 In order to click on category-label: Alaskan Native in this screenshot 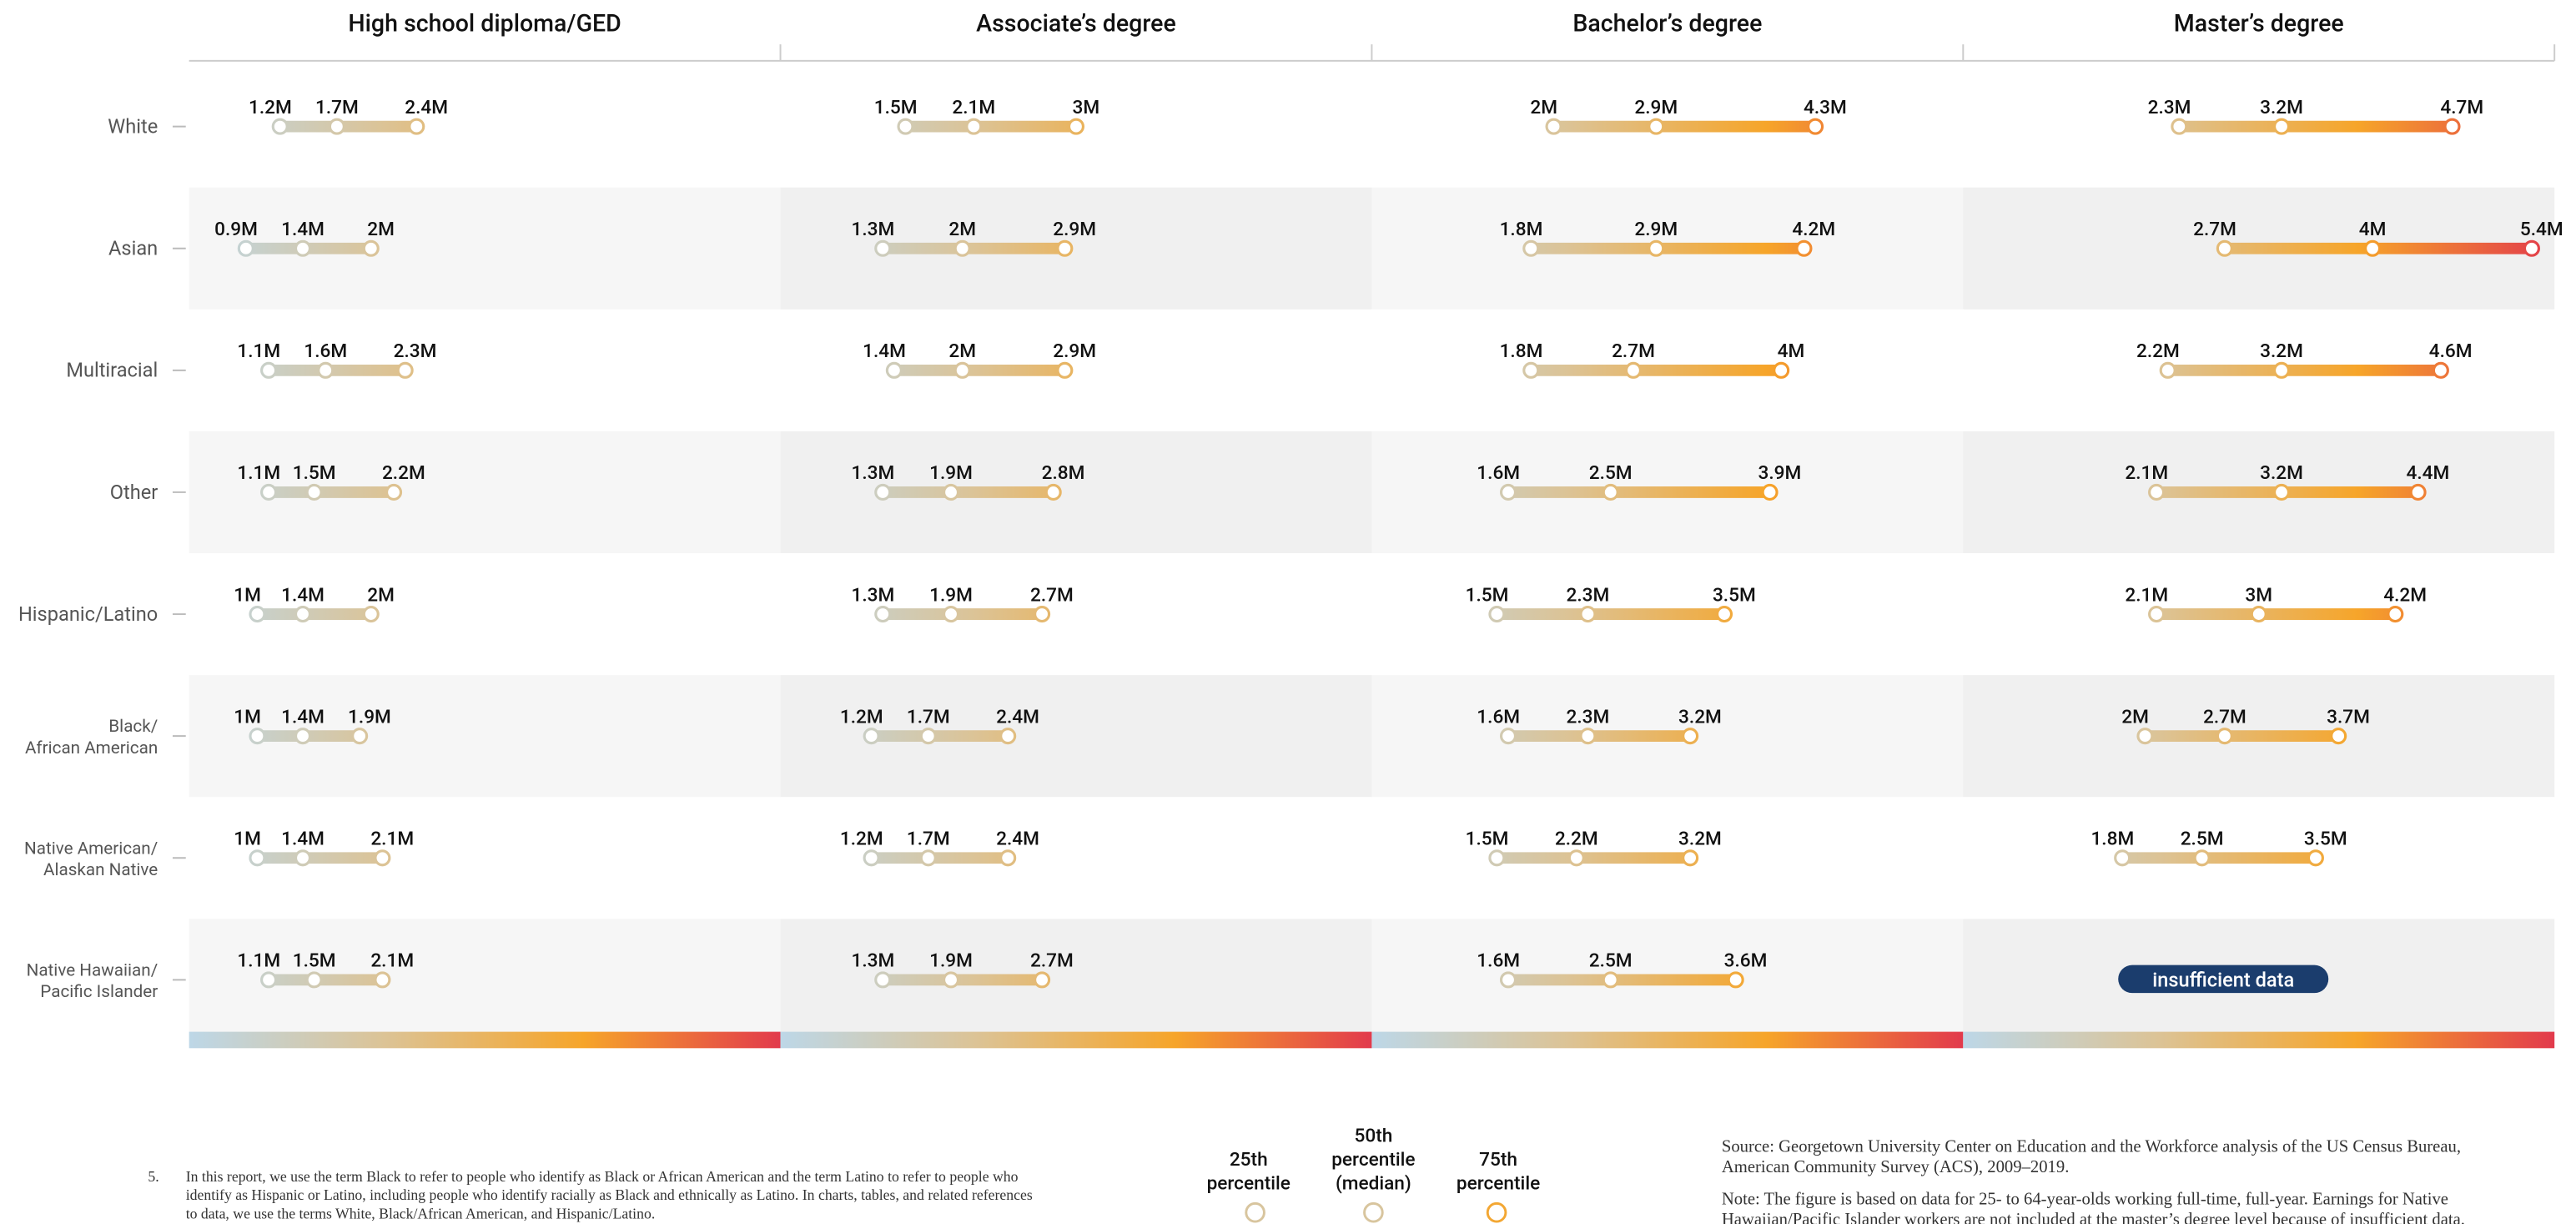, I will do `click(100, 870)`.